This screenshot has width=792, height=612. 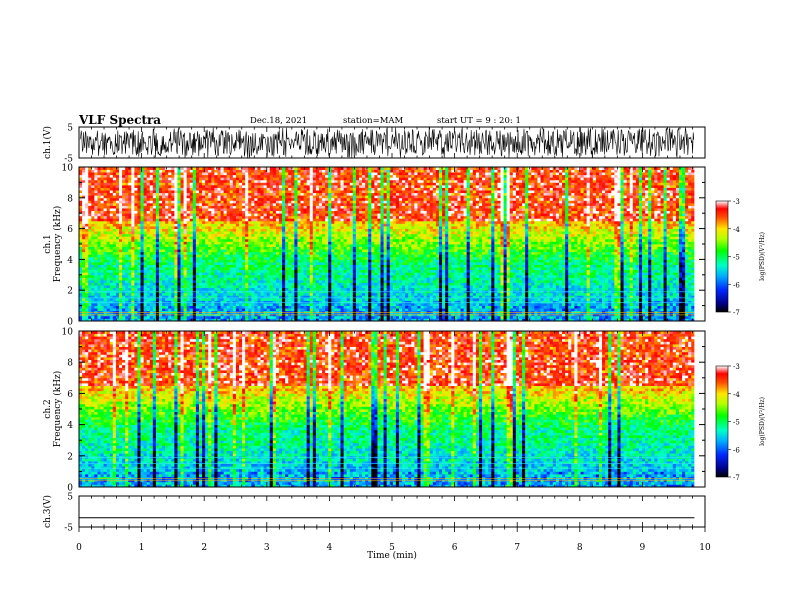 I want to click on ch2-spectrogram-ytick-label: 8, so click(x=70, y=364).